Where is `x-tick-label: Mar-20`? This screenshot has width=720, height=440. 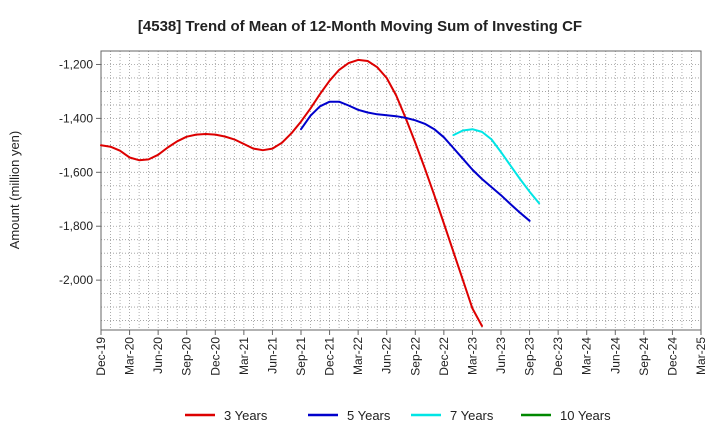
x-tick-label: Mar-20 is located at coordinates (130, 356).